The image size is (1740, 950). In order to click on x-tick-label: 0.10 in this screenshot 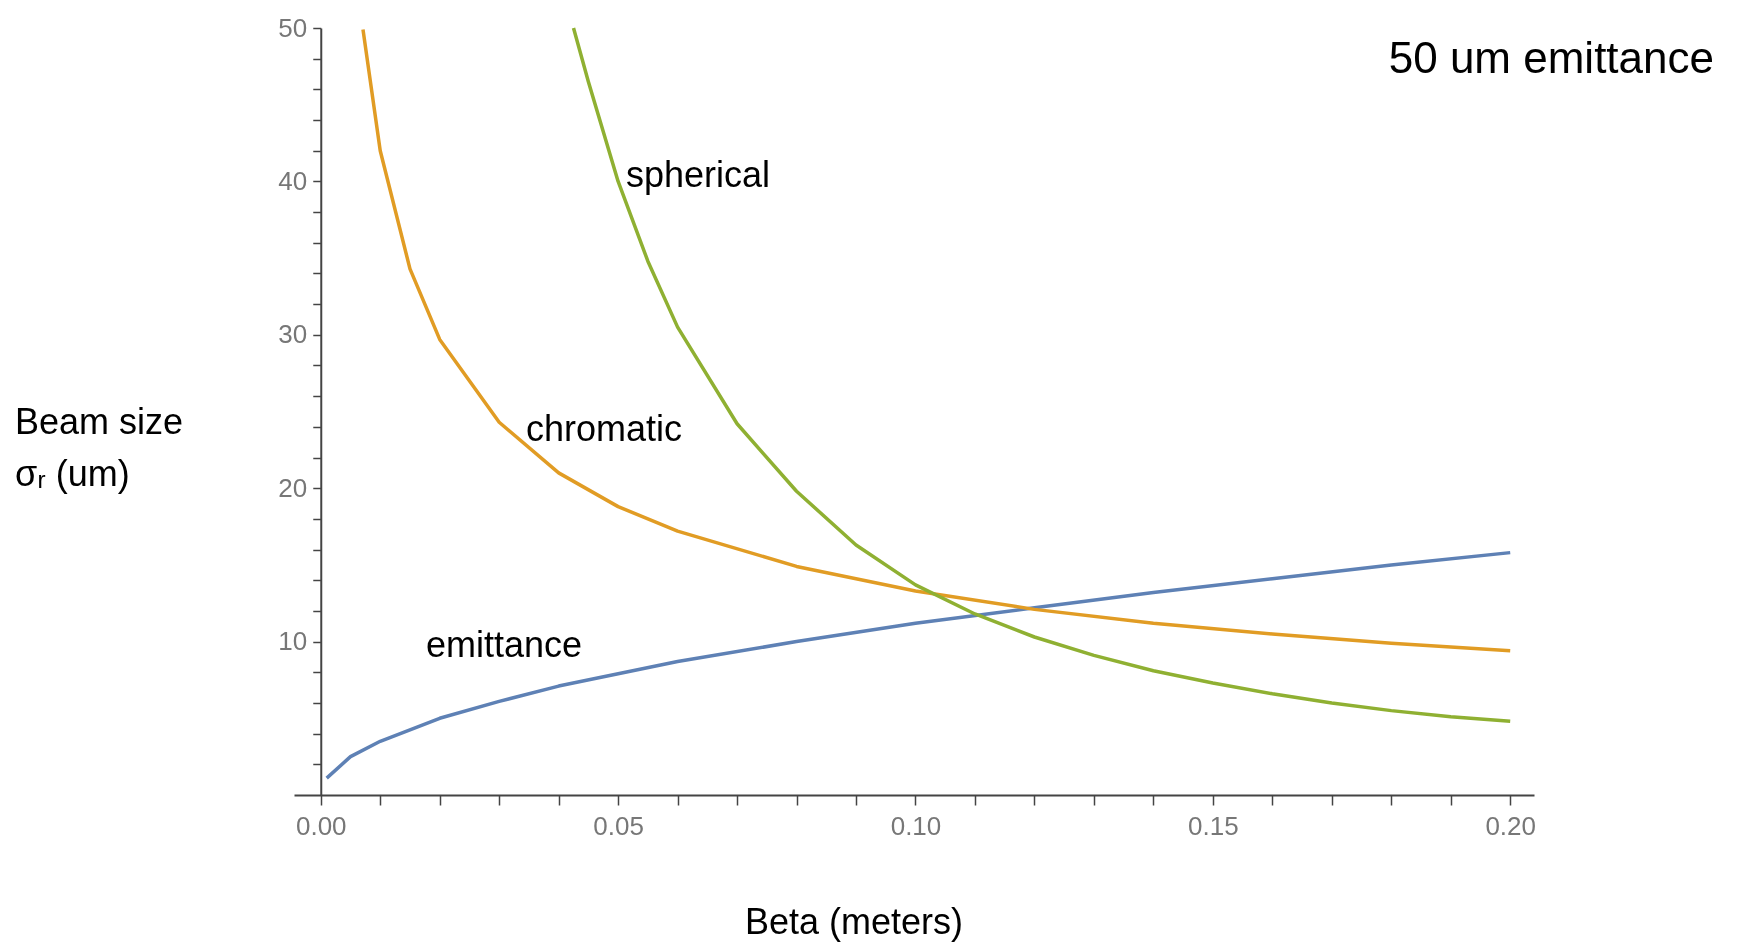, I will do `click(916, 825)`.